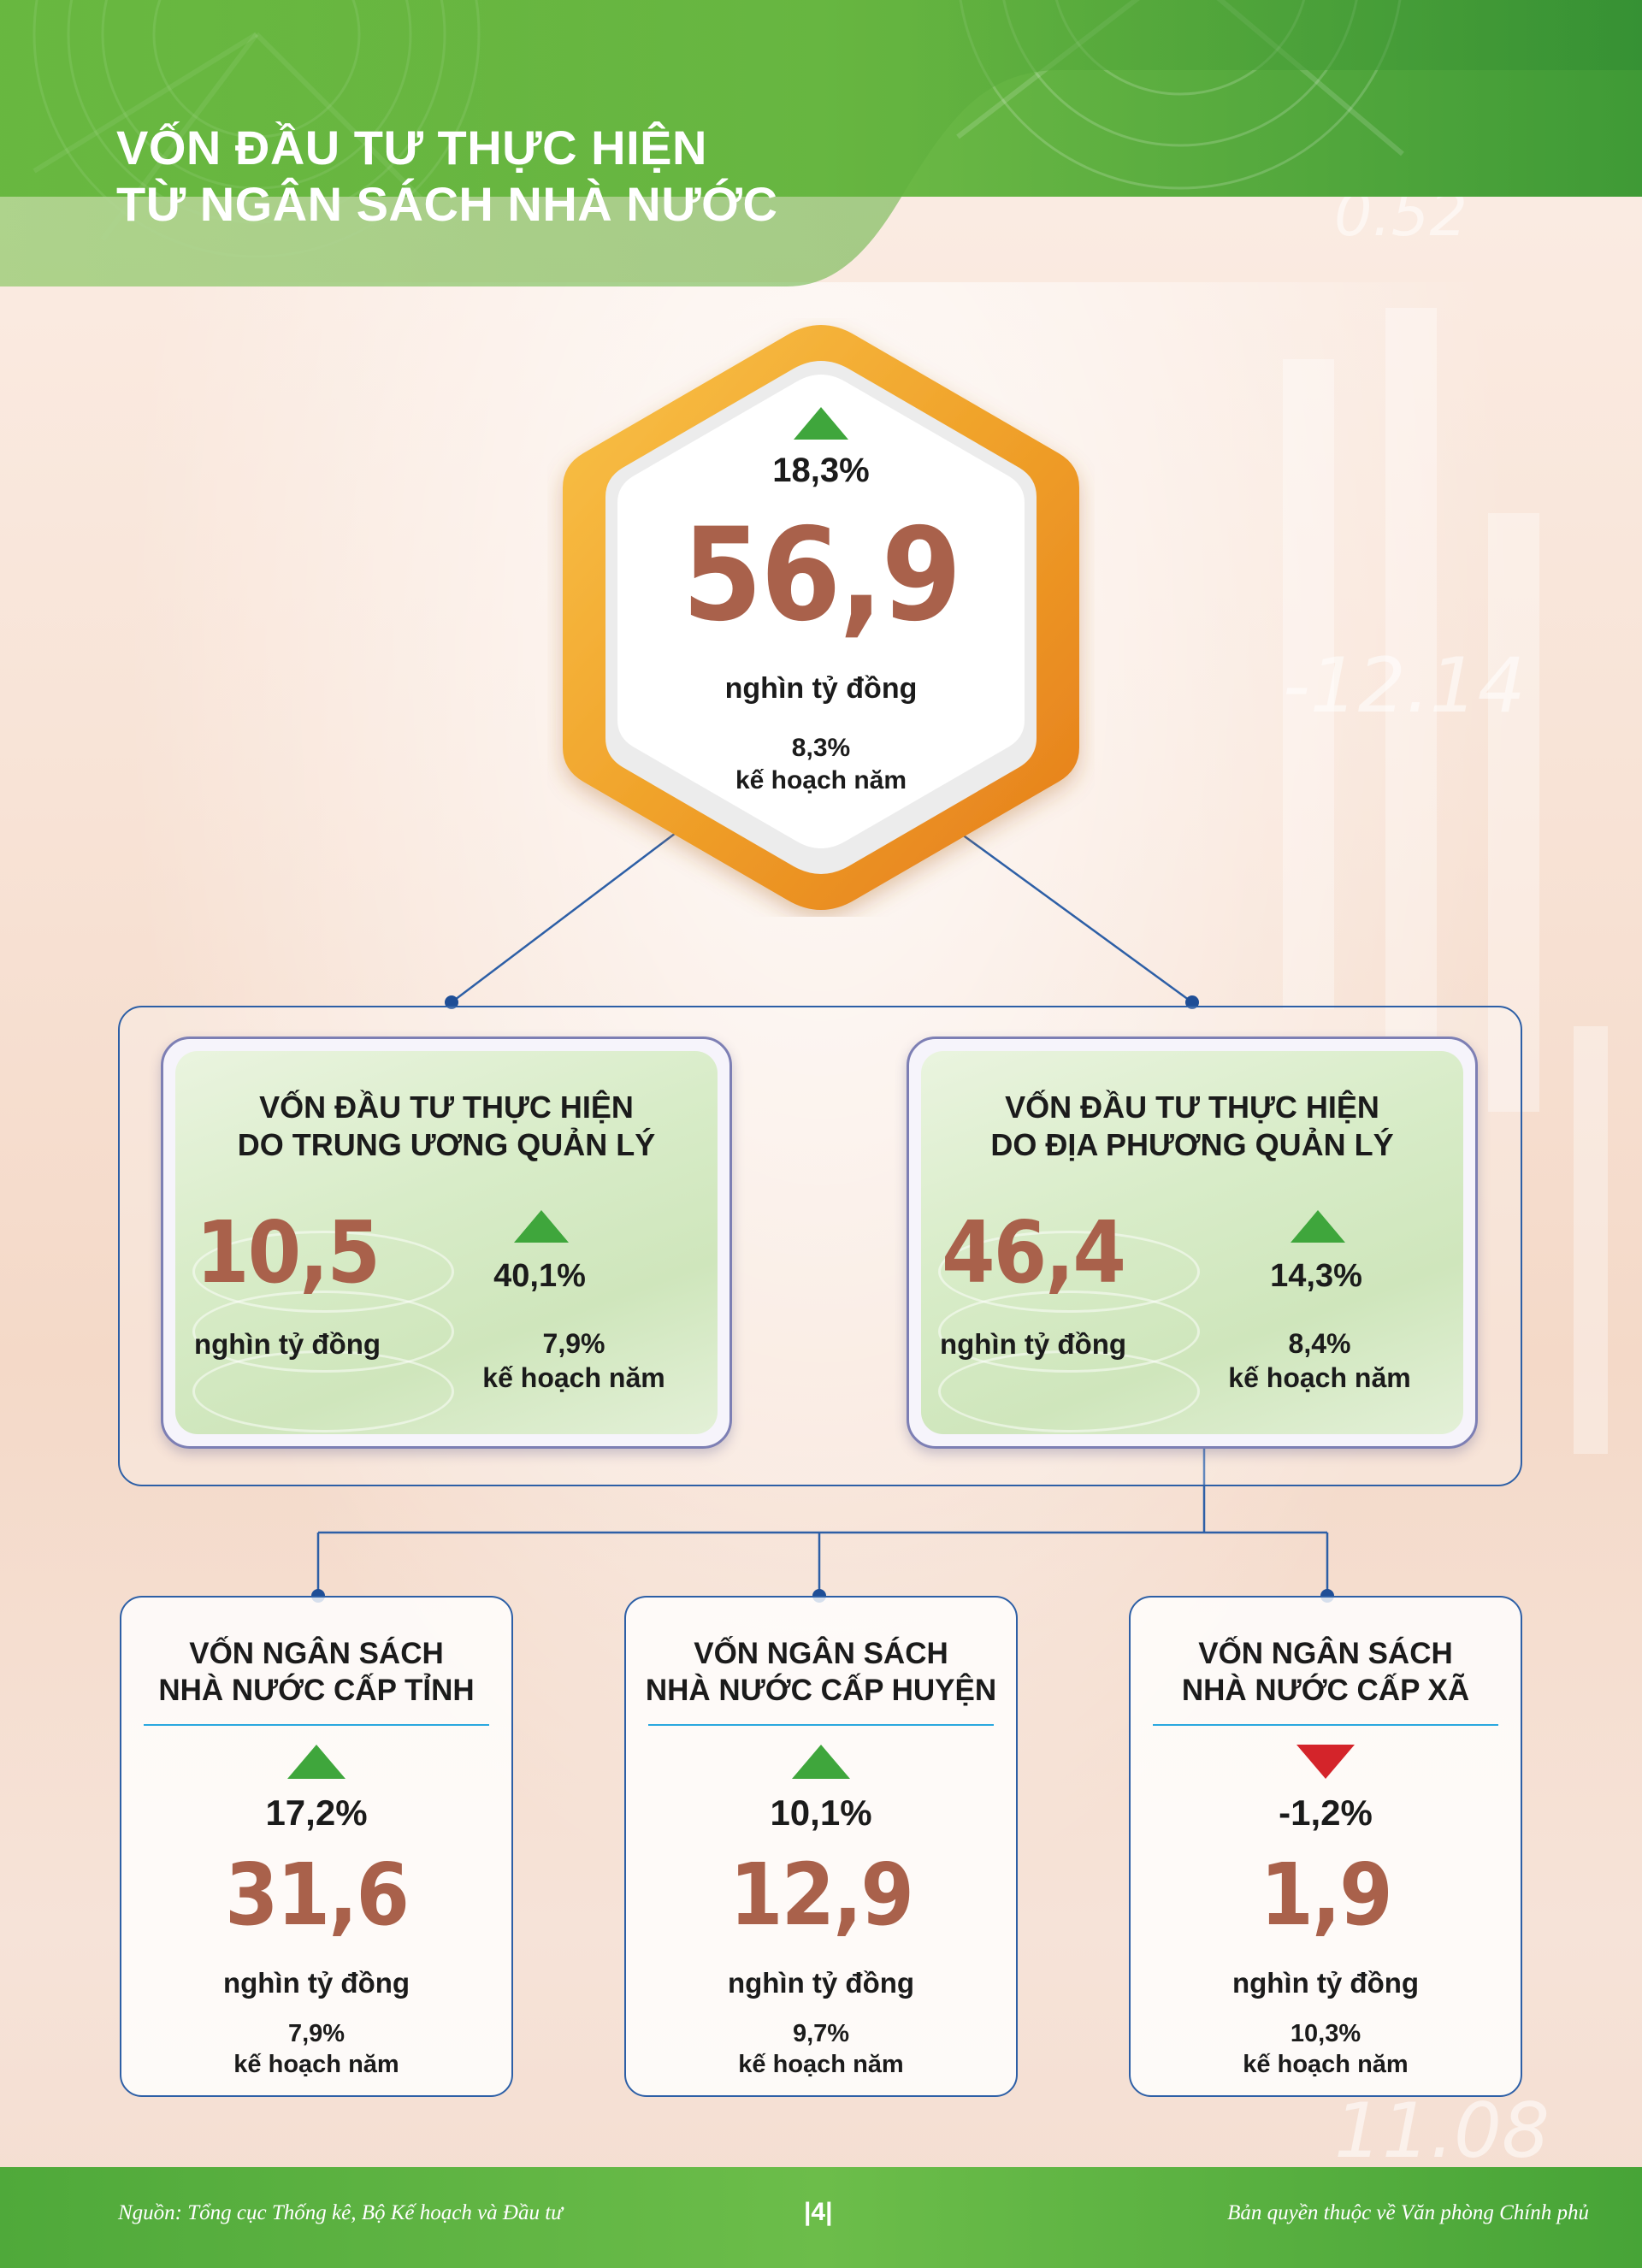 The image size is (1642, 2268). I want to click on hexagon-shape, so click(821, 617).